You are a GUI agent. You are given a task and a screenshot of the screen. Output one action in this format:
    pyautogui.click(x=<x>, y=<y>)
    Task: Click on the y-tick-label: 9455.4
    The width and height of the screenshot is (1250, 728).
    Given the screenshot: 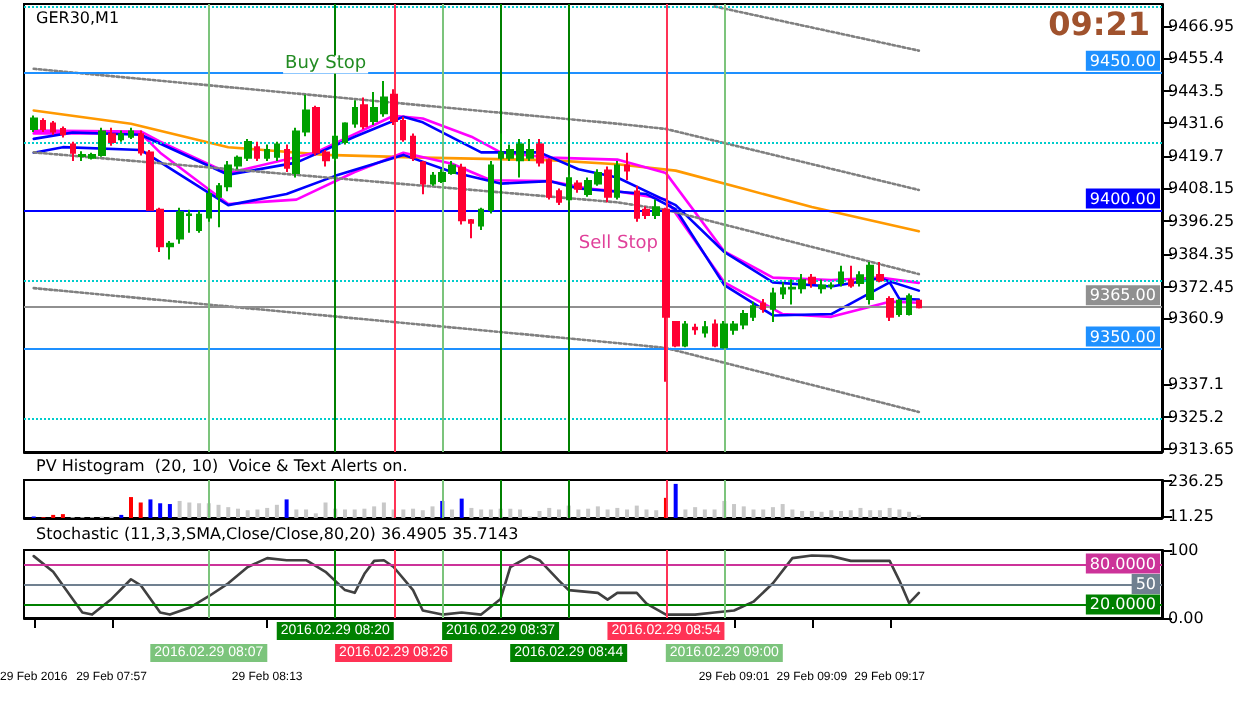 What is the action you would take?
    pyautogui.click(x=1196, y=57)
    